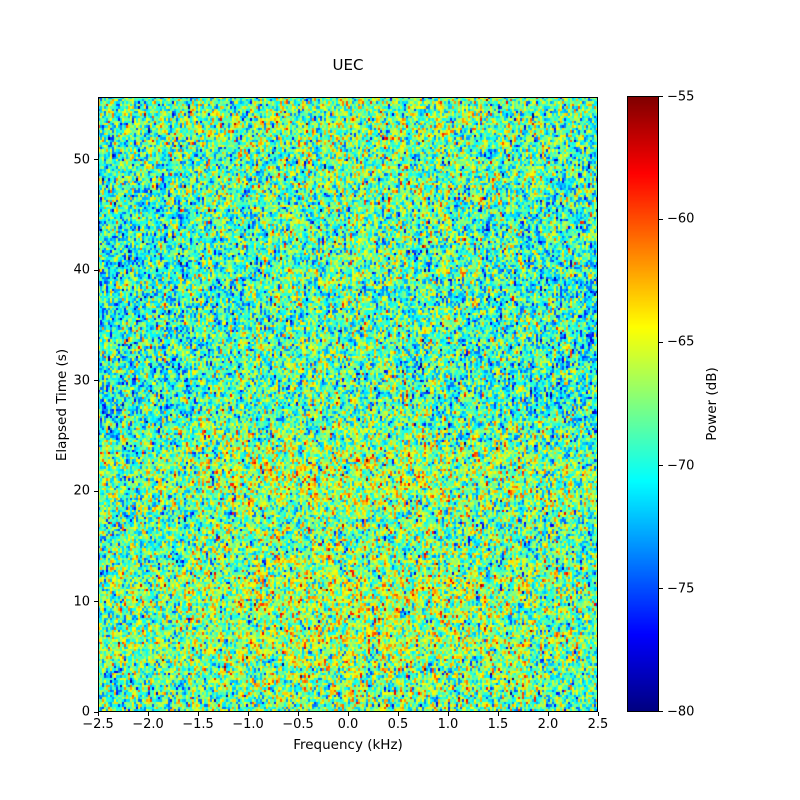 Image resolution: width=800 pixels, height=800 pixels. What do you see at coordinates (348, 65) in the screenshot?
I see `title-line-main: UEC` at bounding box center [348, 65].